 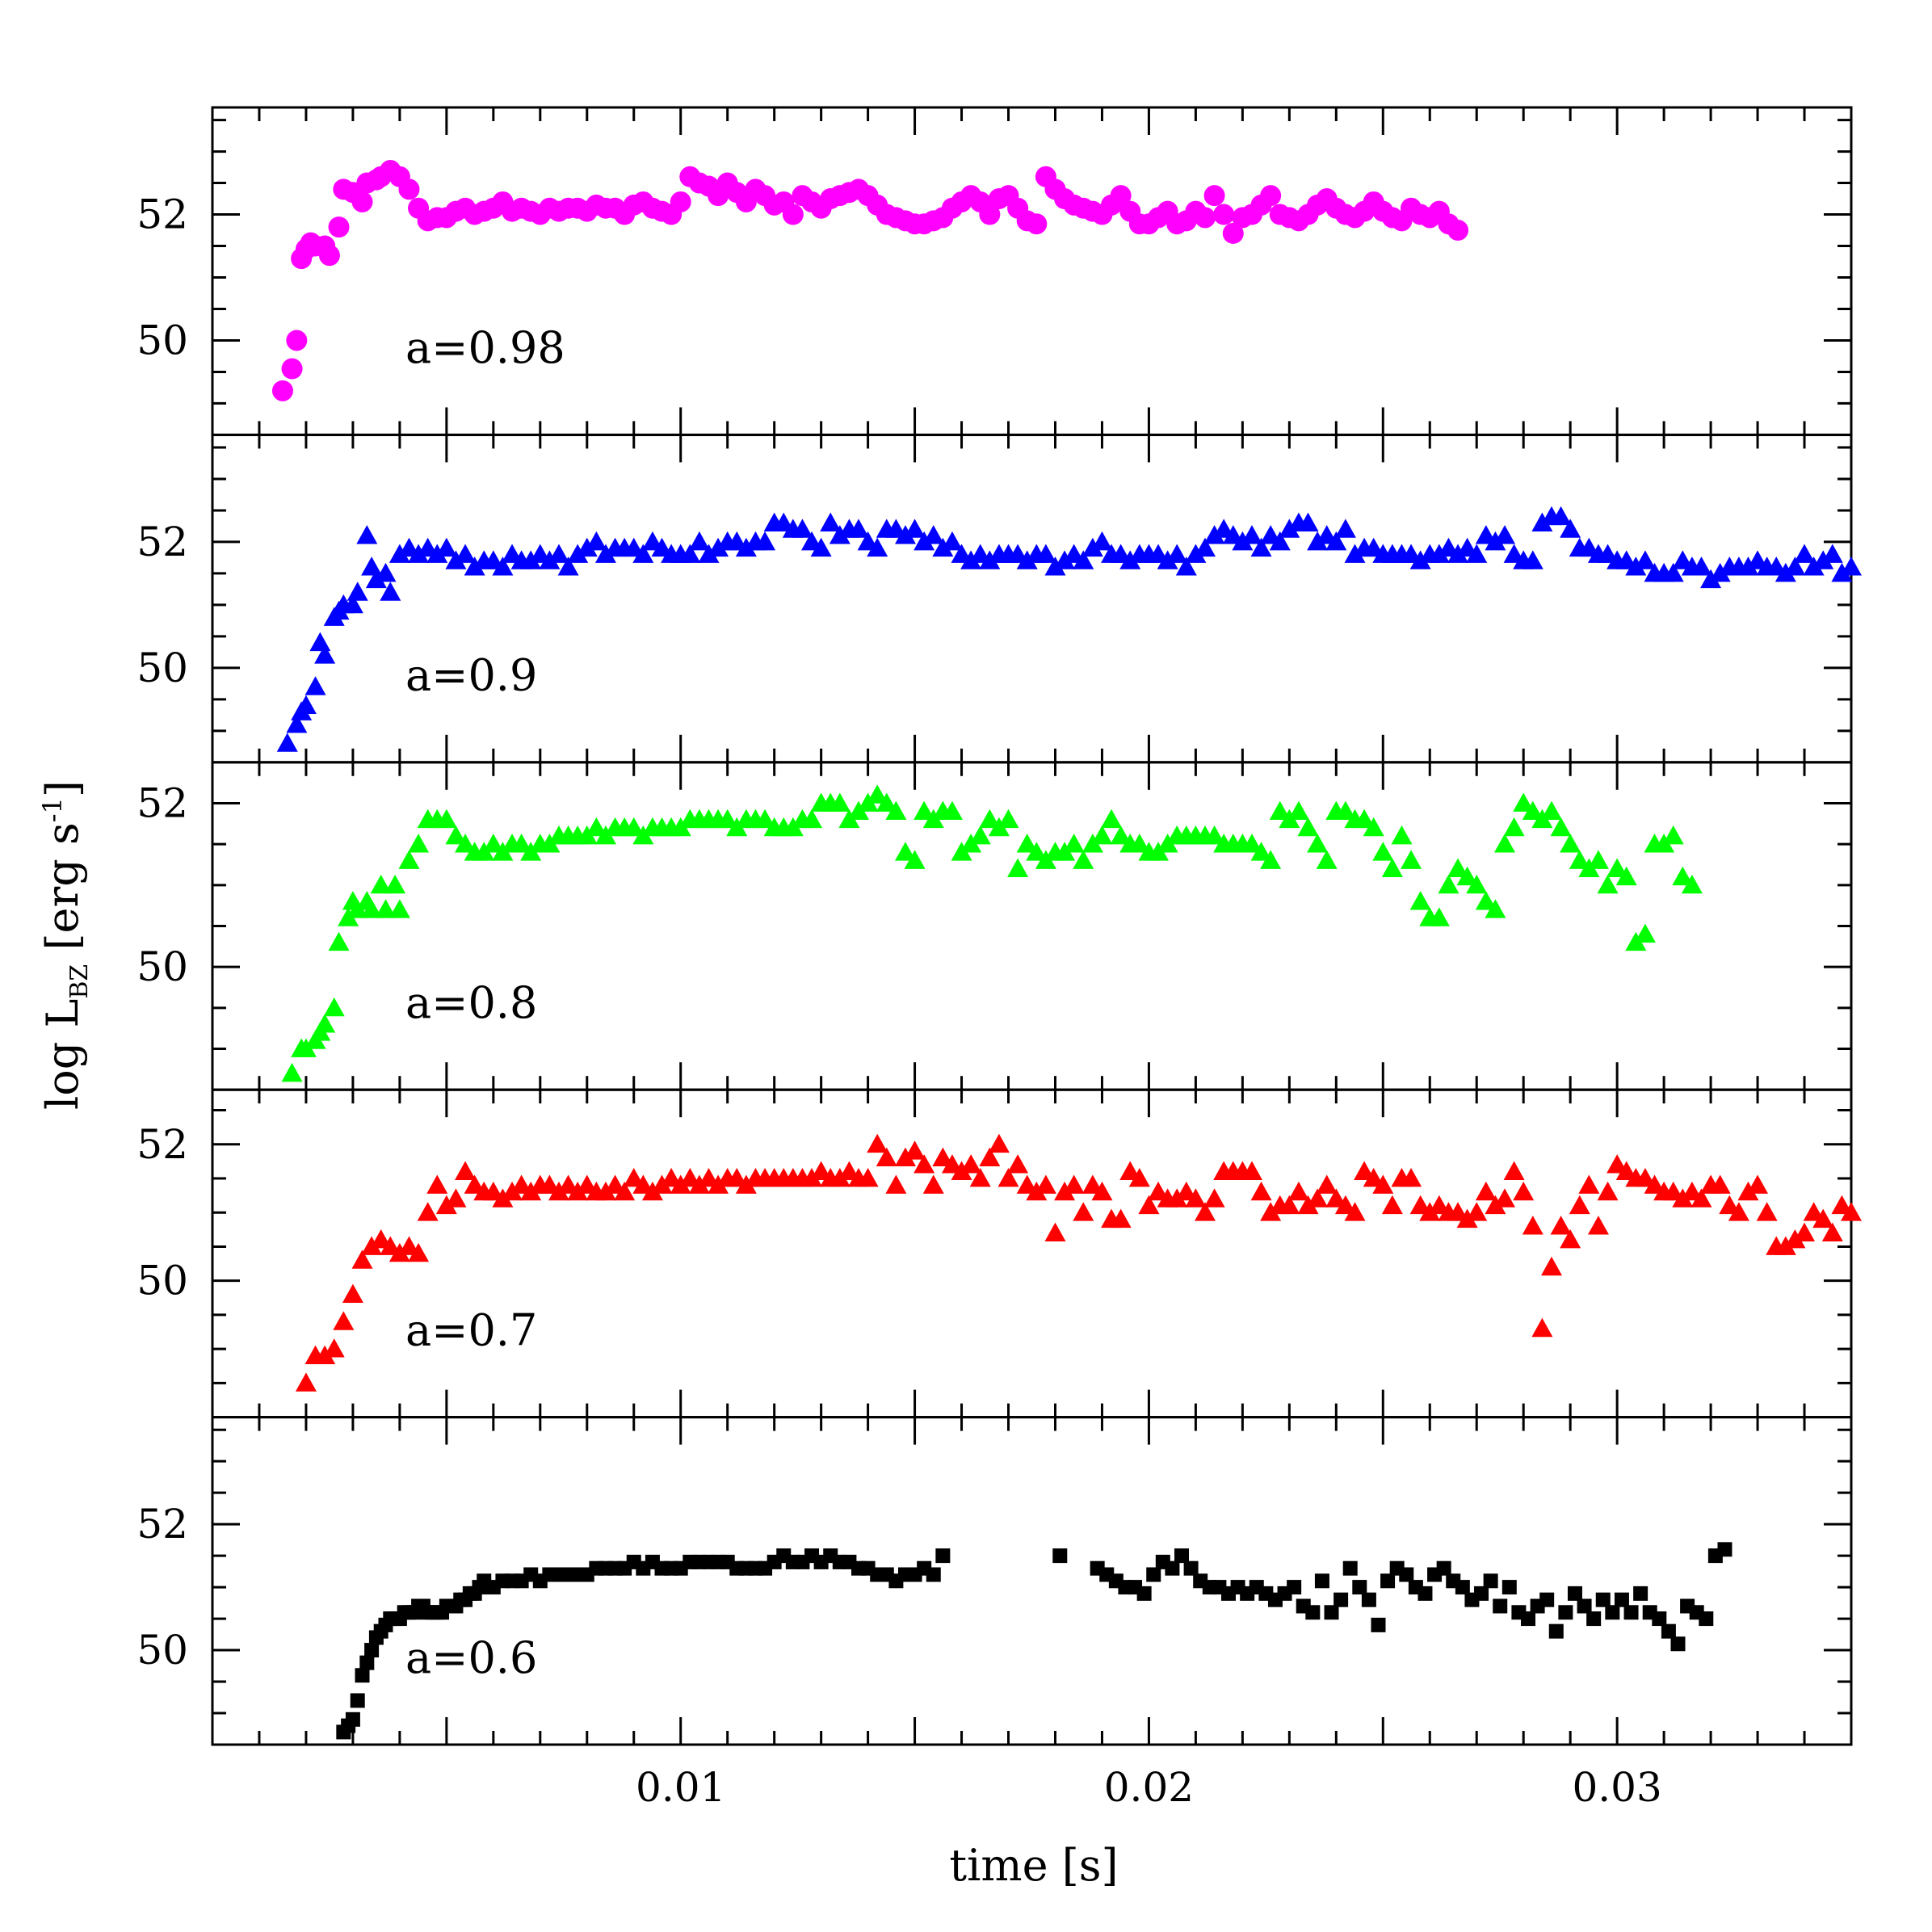 I want to click on series-points, so click(x=1078, y=1262).